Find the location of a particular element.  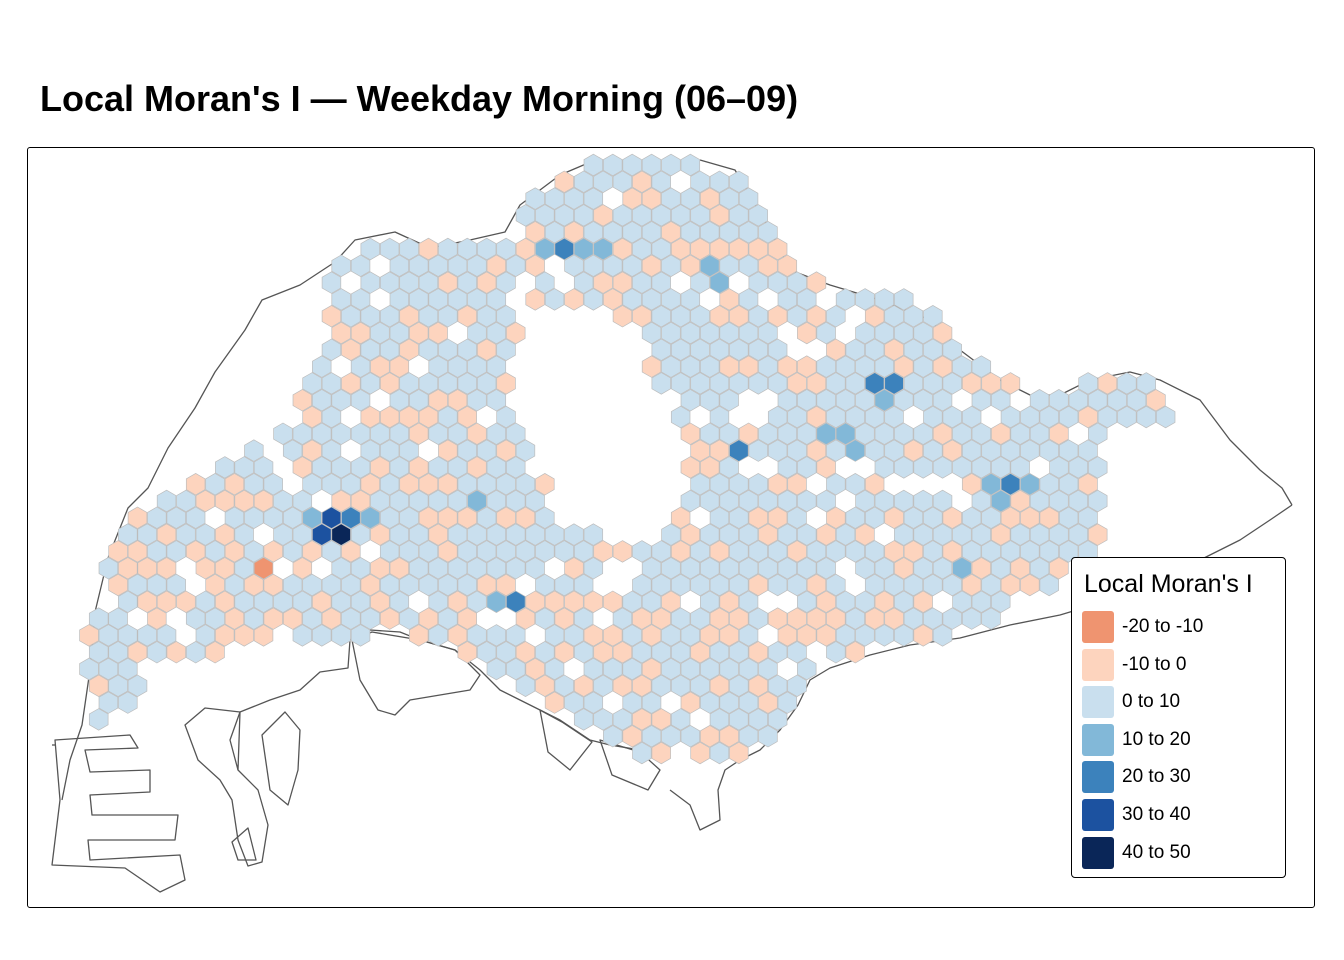

legend-label: 0 to 10 is located at coordinates (1151, 702).